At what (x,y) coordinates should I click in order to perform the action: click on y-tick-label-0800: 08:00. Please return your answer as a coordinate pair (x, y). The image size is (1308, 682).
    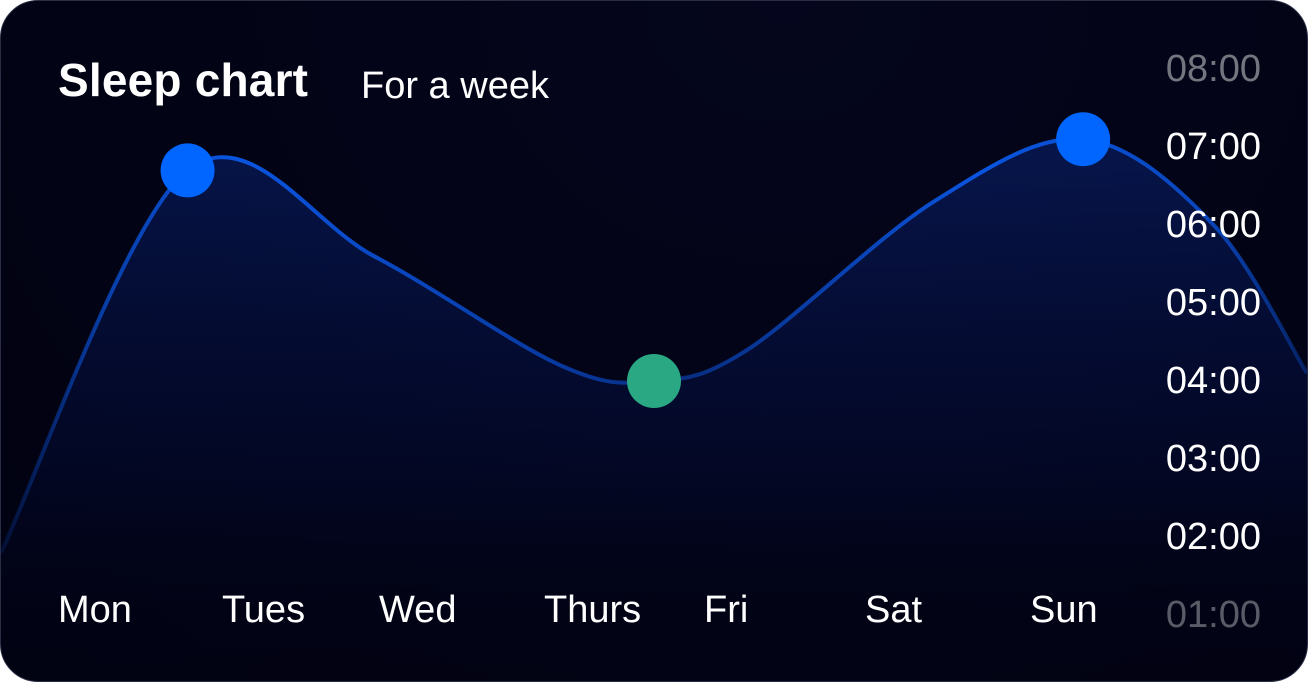
    Looking at the image, I should click on (1213, 69).